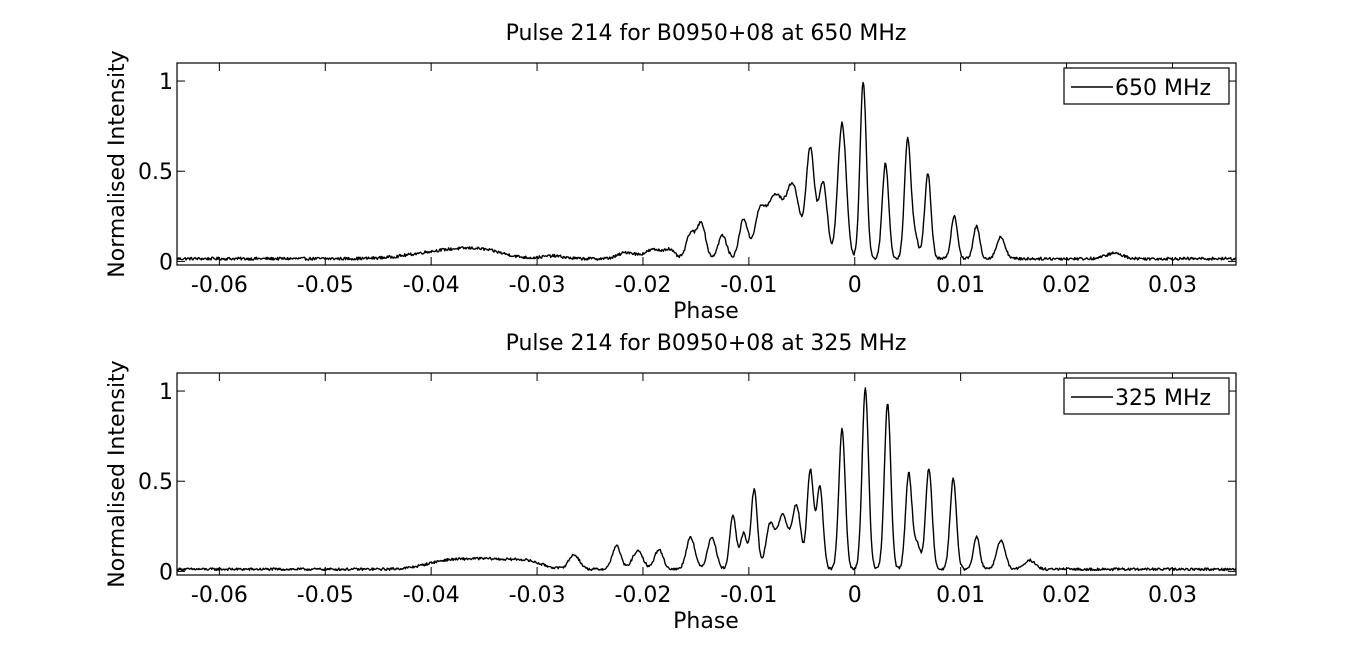 Image resolution: width=1366 pixels, height=654 pixels. Describe the element at coordinates (1163, 398) in the screenshot. I see `legend-label: 325 MHz` at that location.